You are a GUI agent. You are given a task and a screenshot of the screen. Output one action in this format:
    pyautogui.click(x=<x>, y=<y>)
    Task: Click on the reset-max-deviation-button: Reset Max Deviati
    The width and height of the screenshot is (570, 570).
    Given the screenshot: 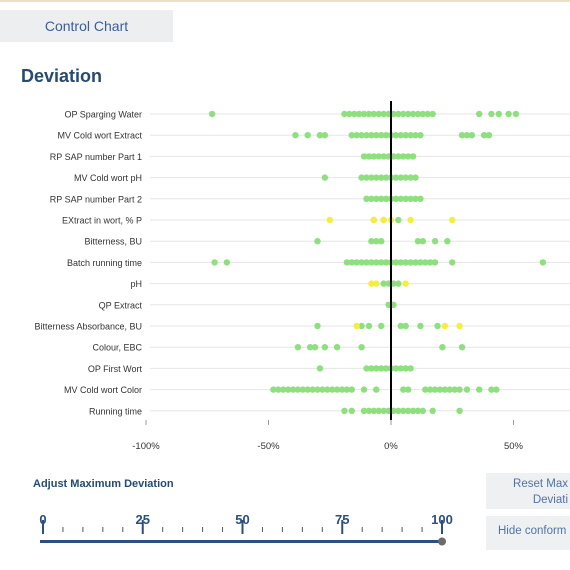 What is the action you would take?
    pyautogui.click(x=528, y=491)
    